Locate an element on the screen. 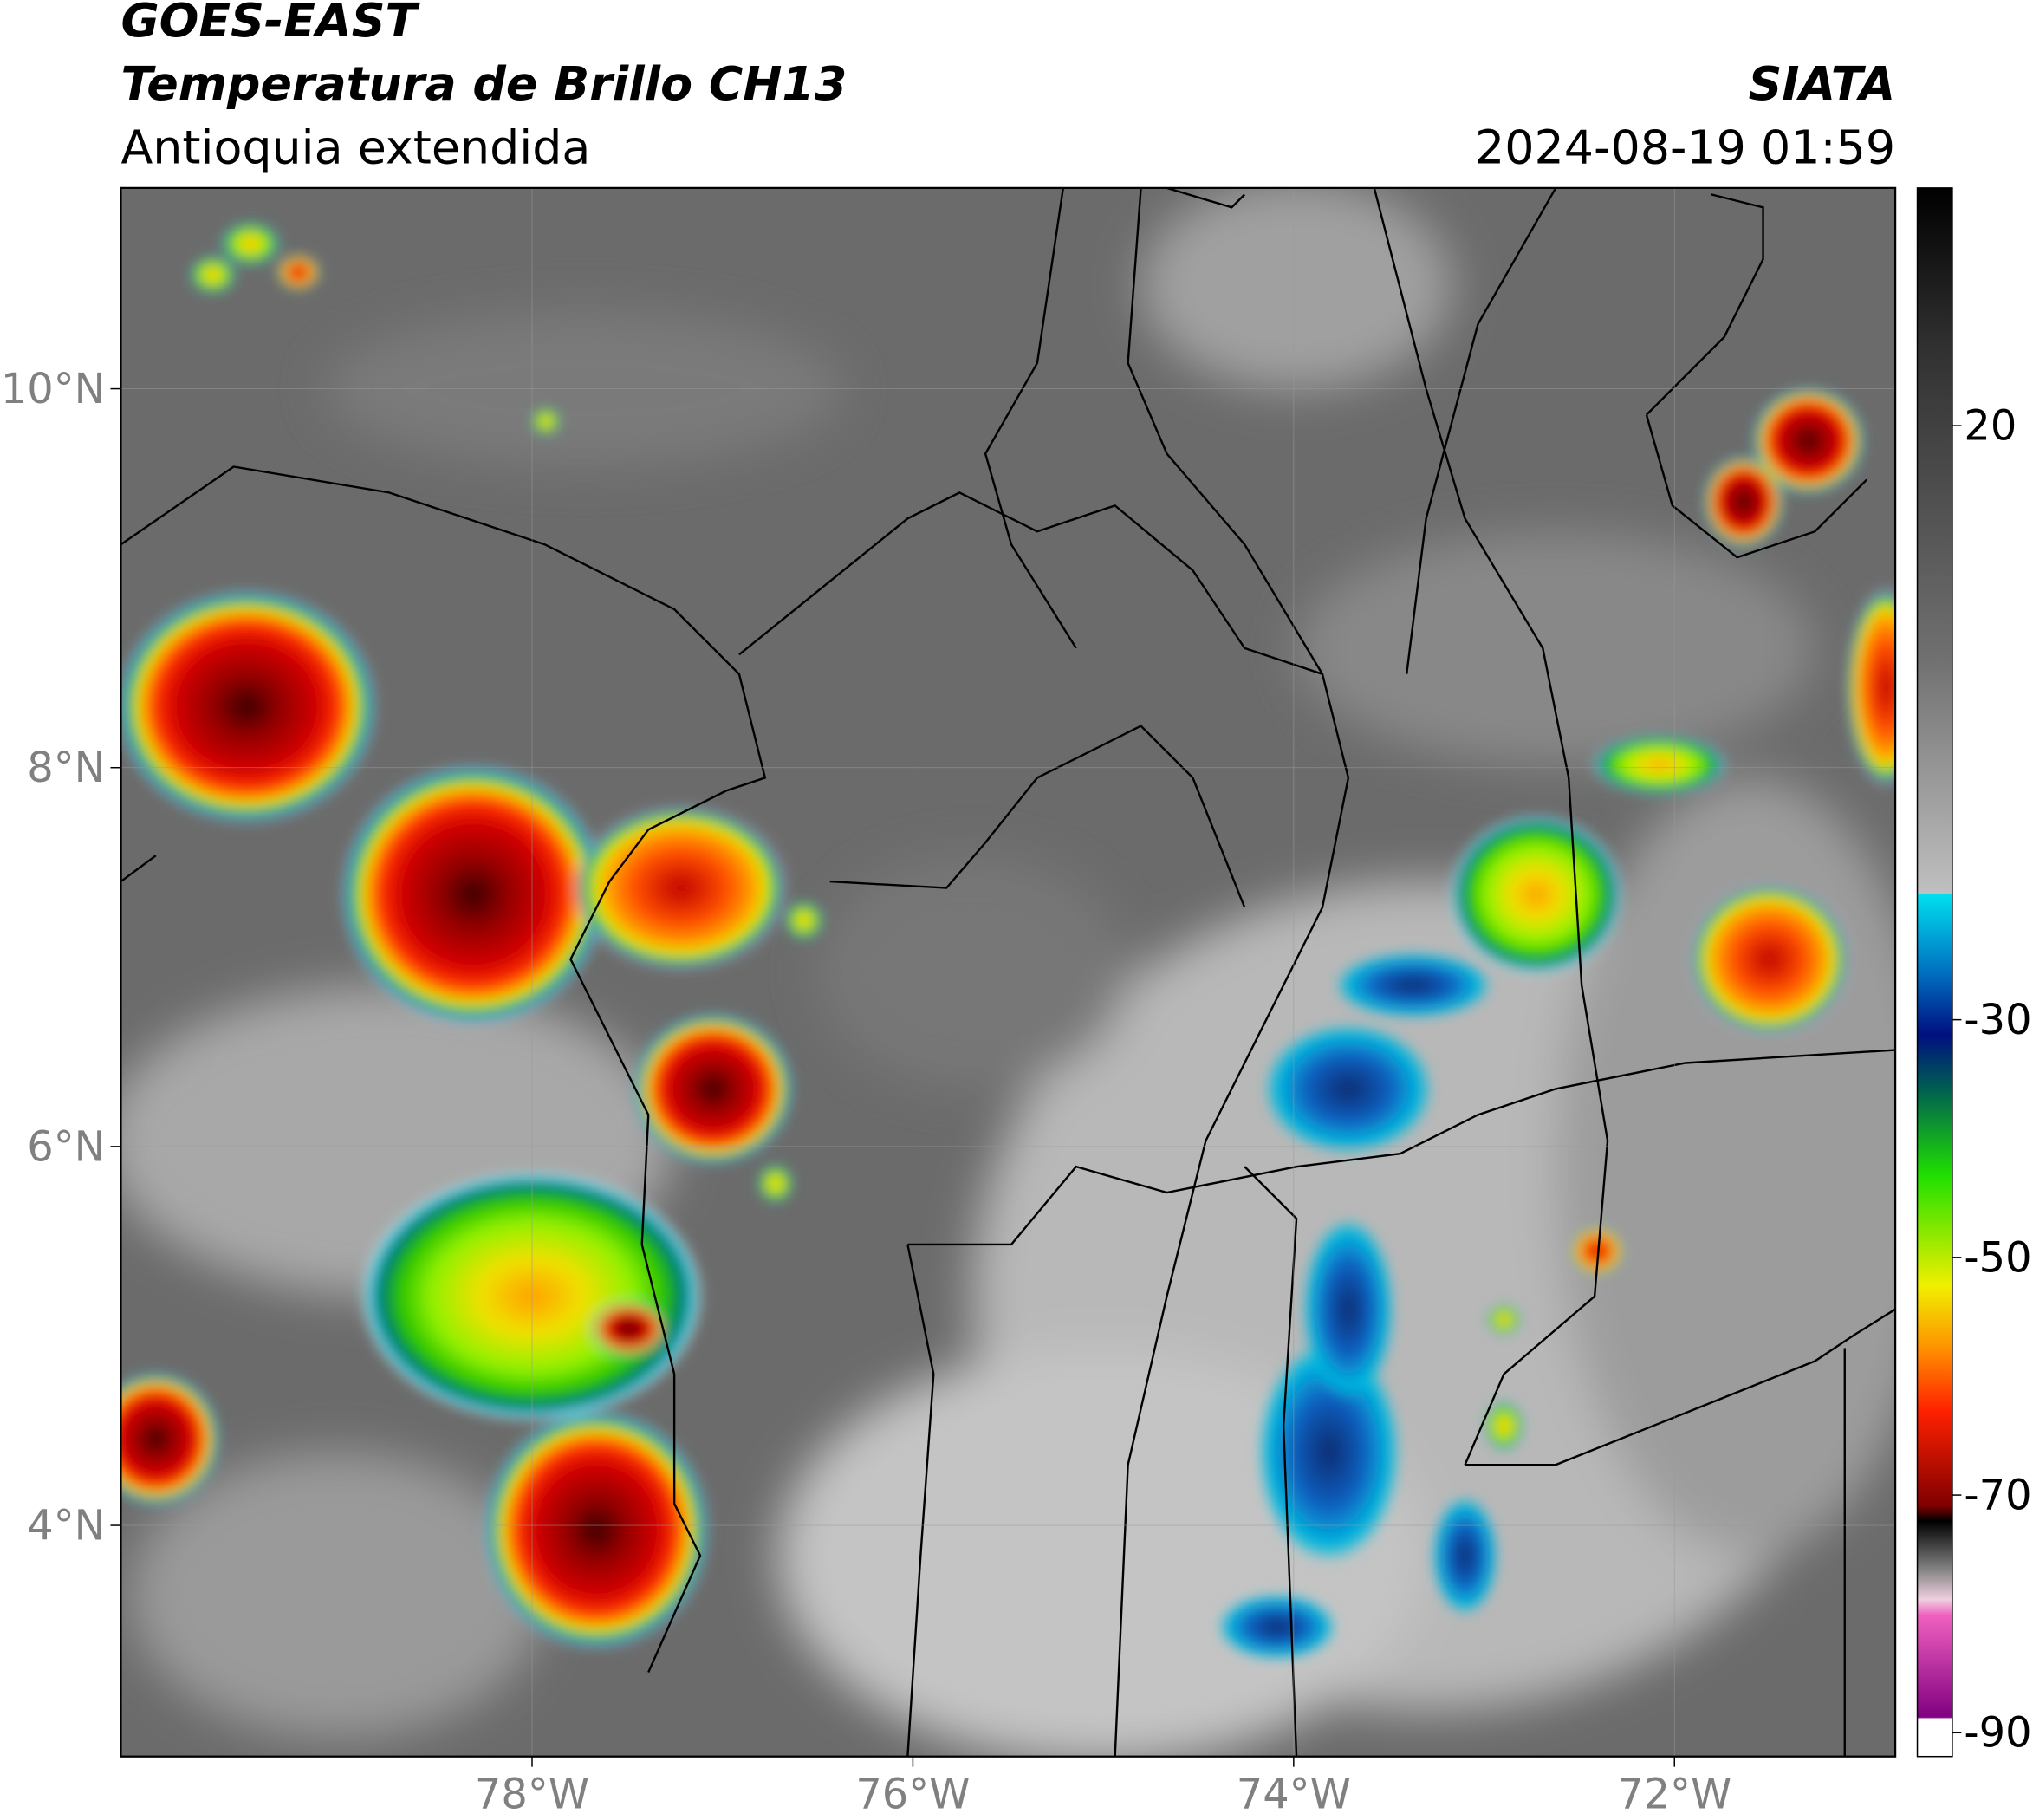 This screenshot has width=2033, height=1820. x-tick-label: 74°W is located at coordinates (1294, 1795).